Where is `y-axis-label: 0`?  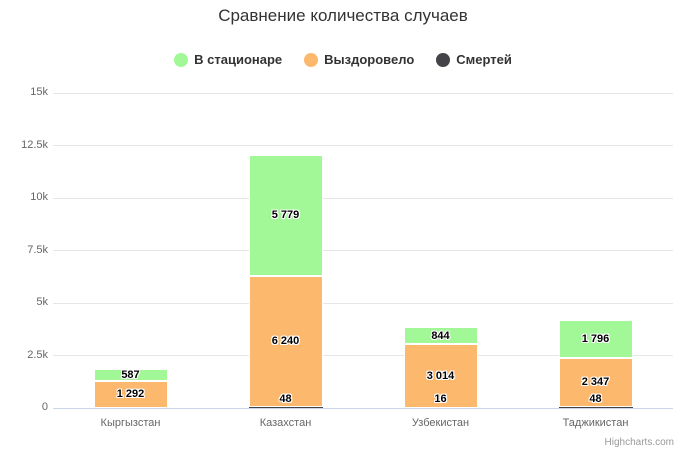 y-axis-label: 0 is located at coordinates (44, 407).